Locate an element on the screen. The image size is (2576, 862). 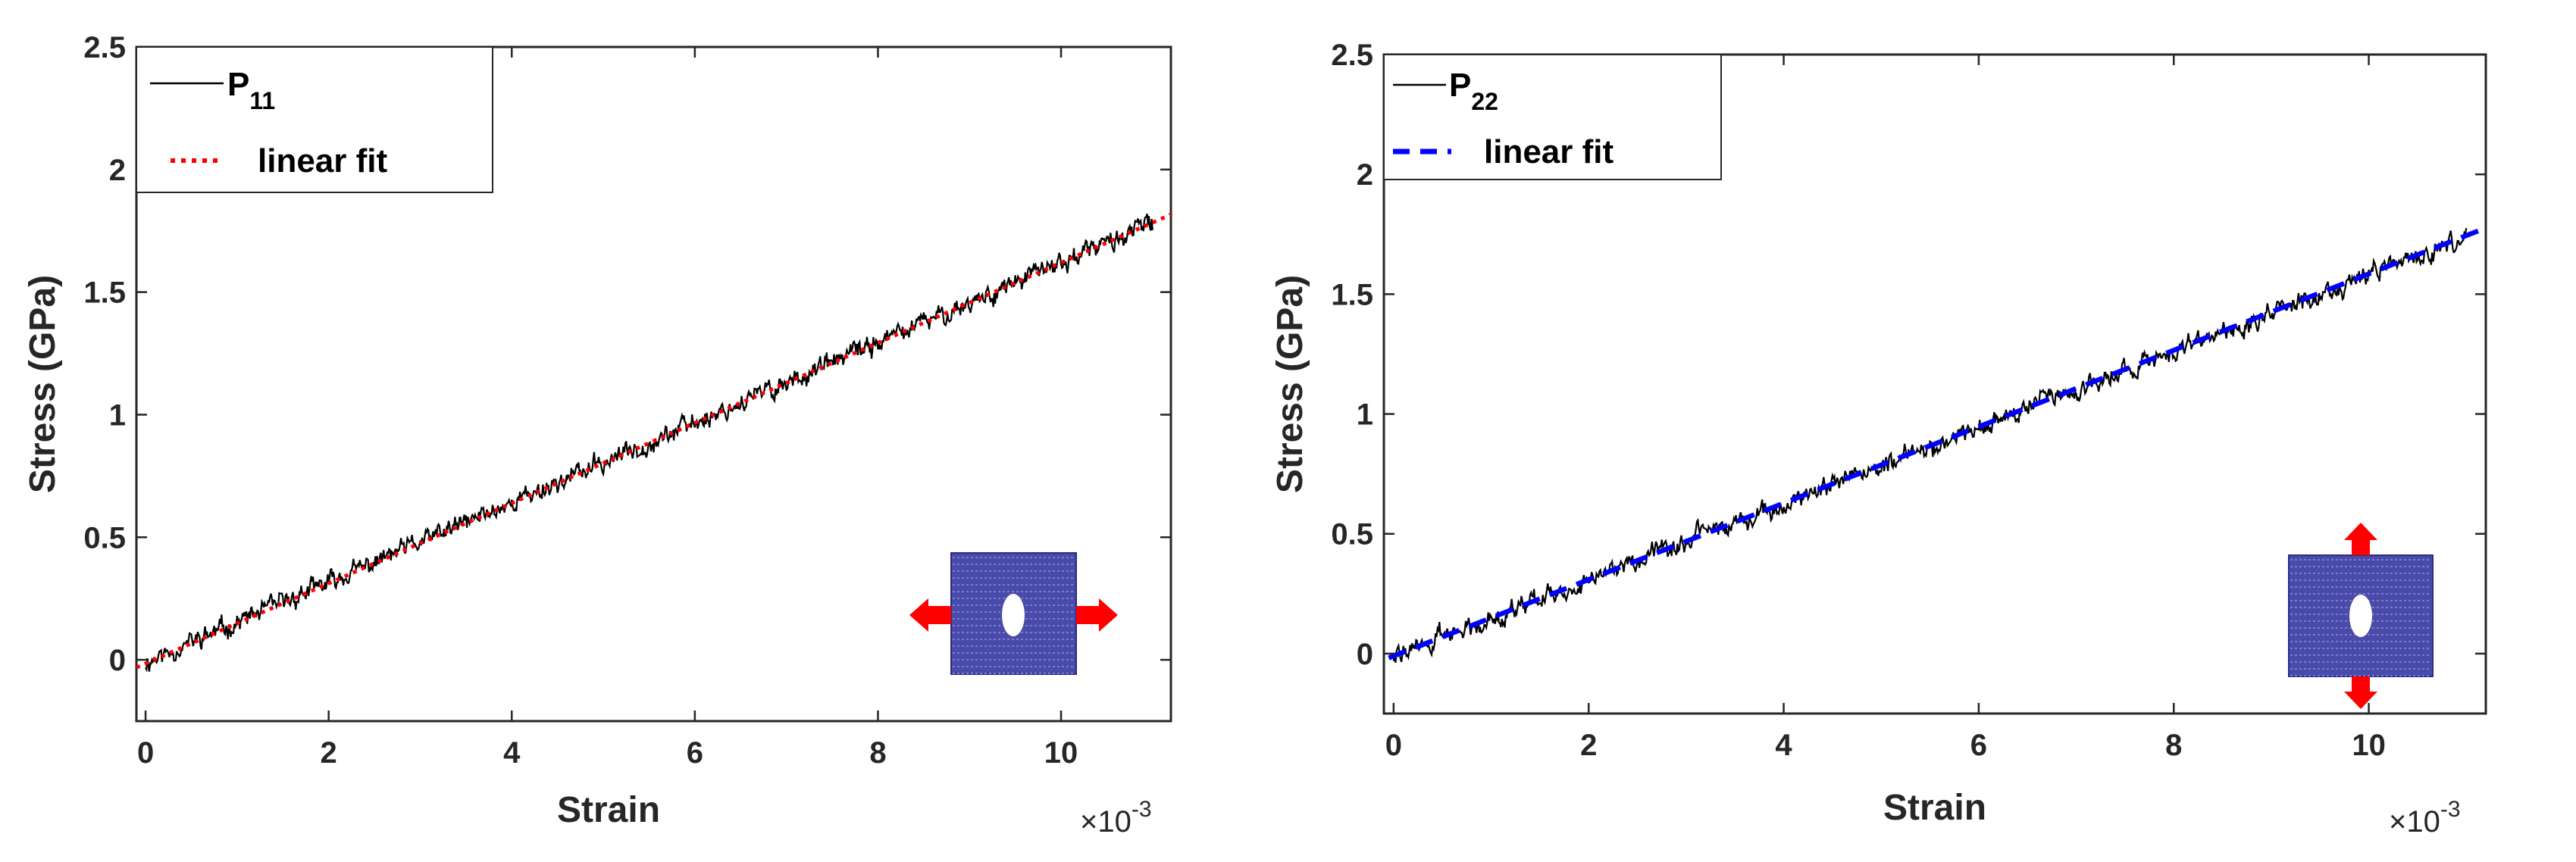
legend: P22 linear fit is located at coordinates (1553, 117).